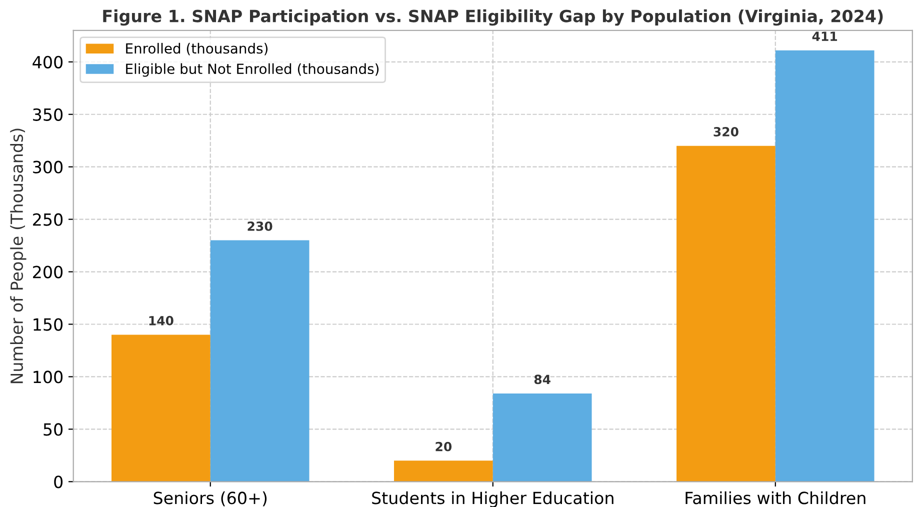 The width and height of the screenshot is (917, 507). What do you see at coordinates (47, 62) in the screenshot?
I see `y-tick-label: 400` at bounding box center [47, 62].